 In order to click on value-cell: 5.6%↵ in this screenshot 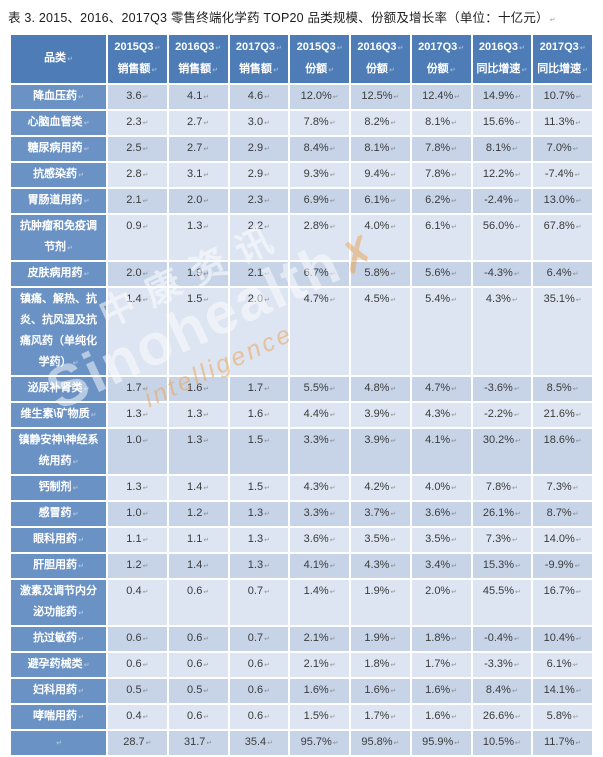, I will do `click(441, 274)`.